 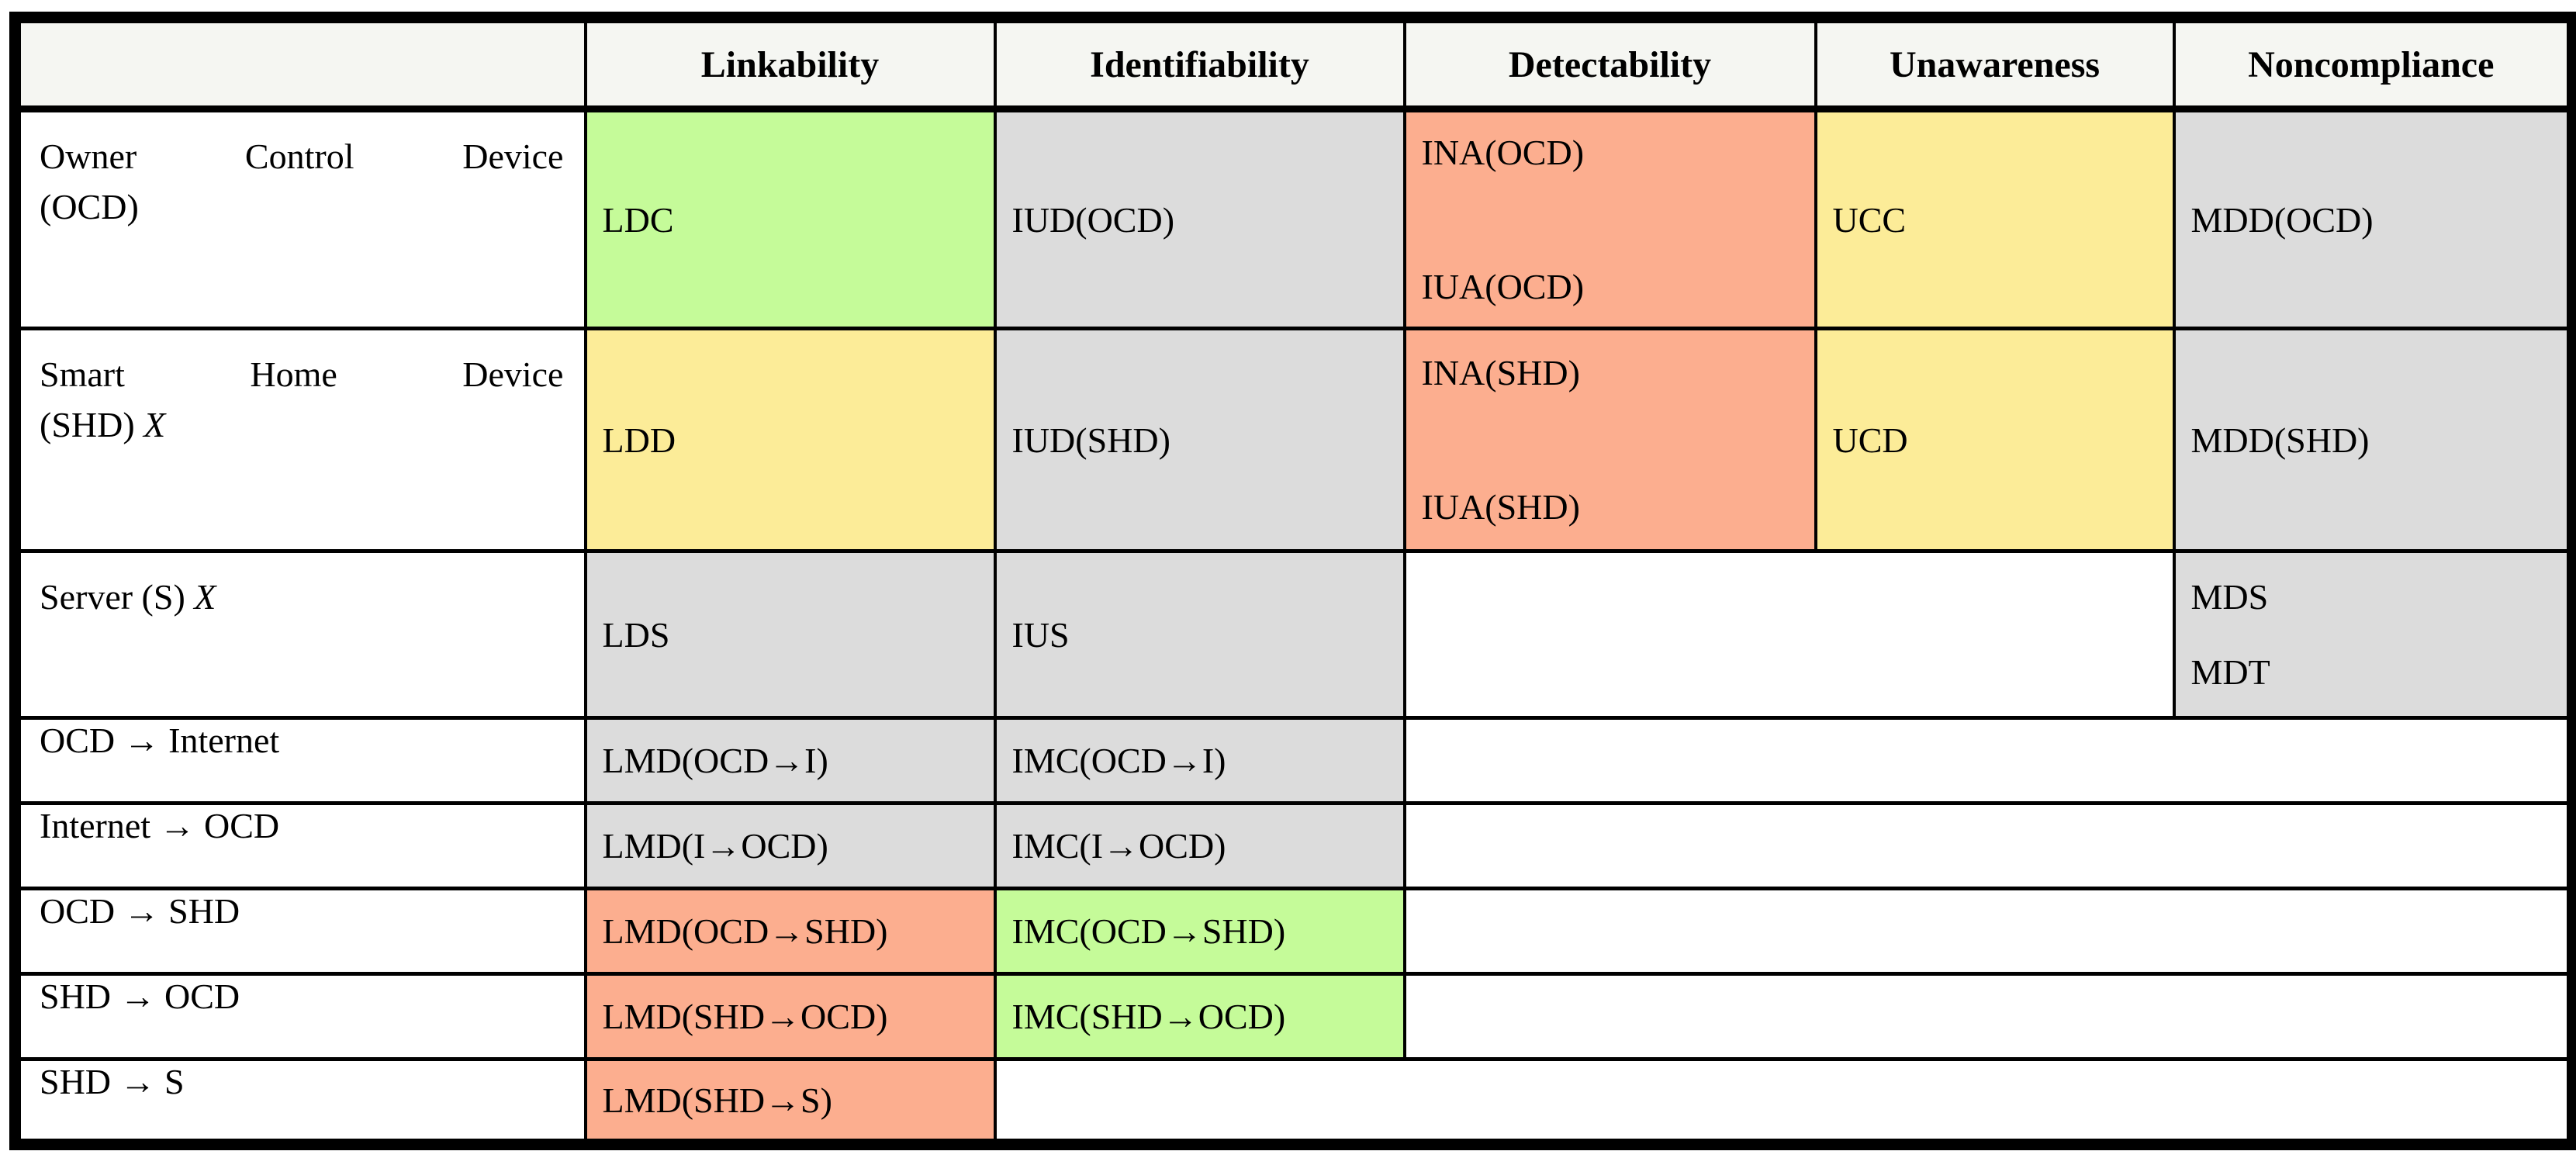 I want to click on cell-shd-to-ocd-identifiability: IMC(SHD→OCD), so click(x=1199, y=1016).